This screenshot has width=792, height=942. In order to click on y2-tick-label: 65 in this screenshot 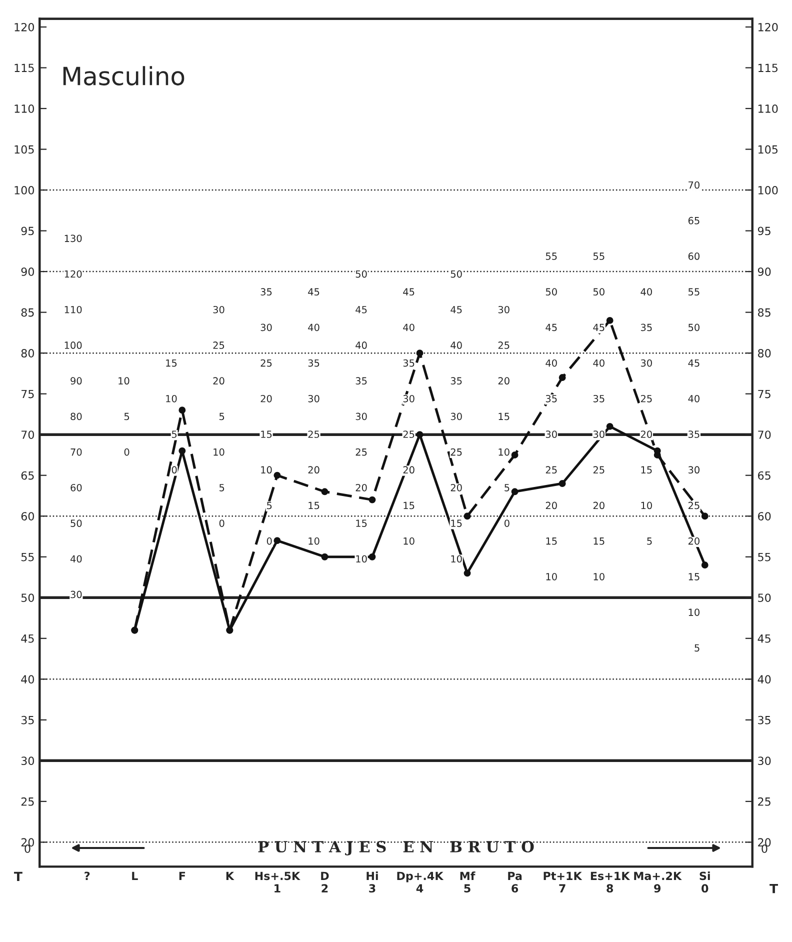, I will do `click(764, 475)`.